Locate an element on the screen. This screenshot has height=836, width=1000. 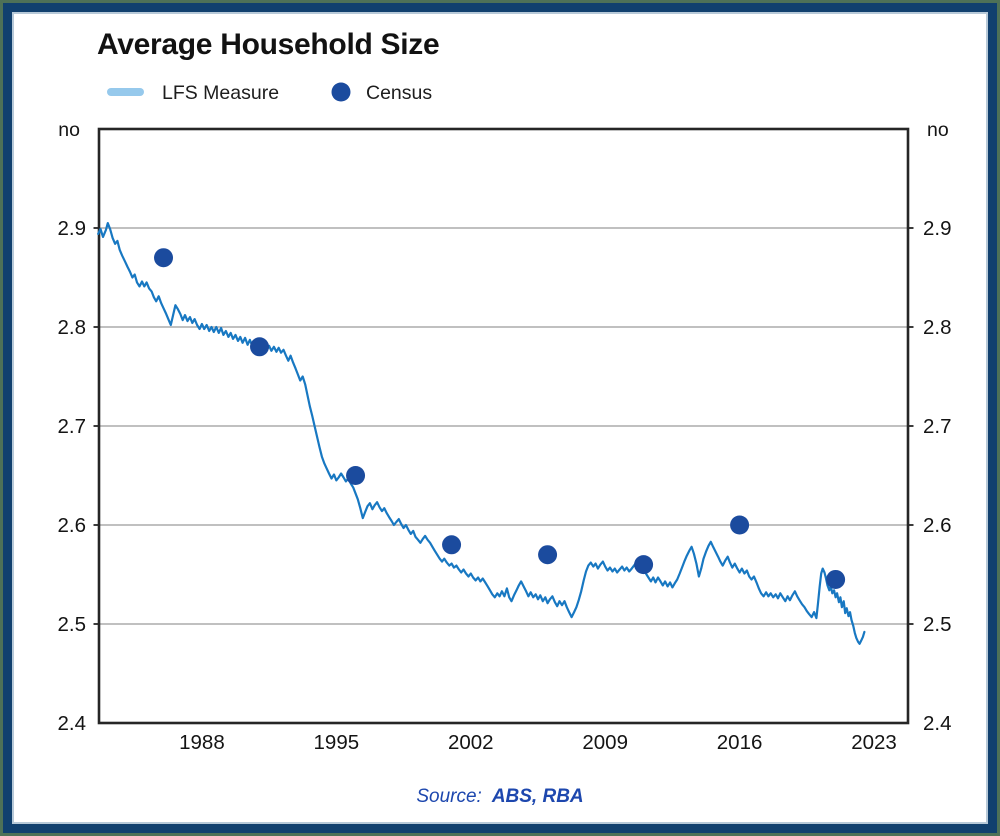
y-axis-unit-right: no is located at coordinates (938, 130).